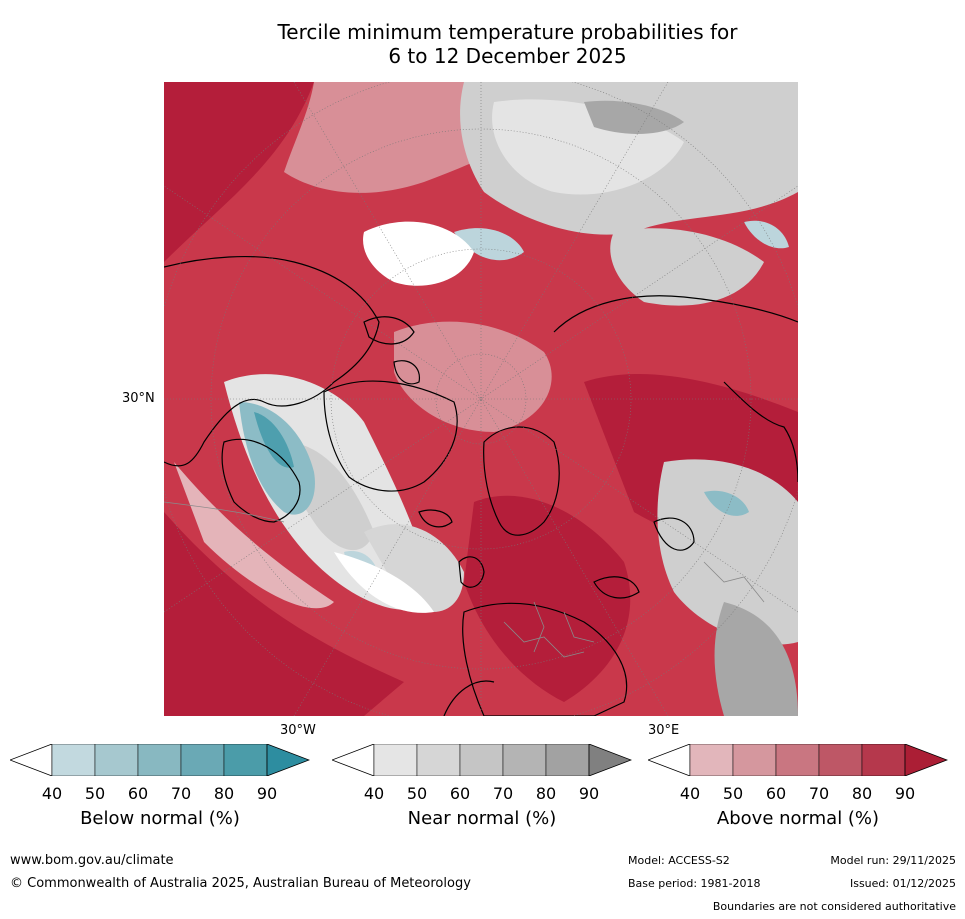  I want to click on coast-caspian, so click(674, 534).